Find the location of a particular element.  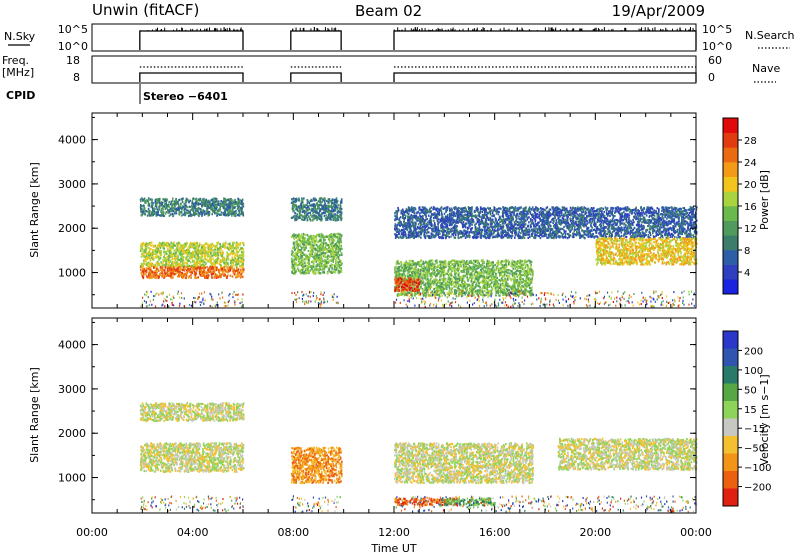

beam-title: Beam 02 is located at coordinates (388, 11).